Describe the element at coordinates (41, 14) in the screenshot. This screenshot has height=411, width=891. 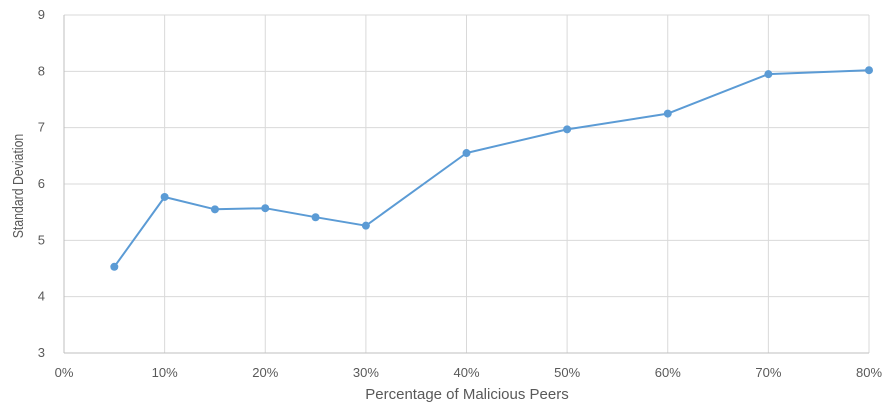
I see `y-tick-label: 9` at that location.